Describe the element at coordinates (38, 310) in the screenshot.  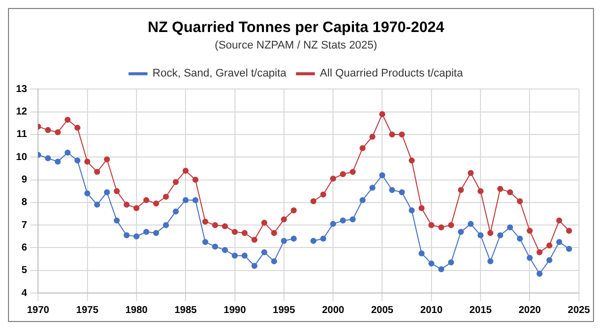
I see `x-tick-label: 1970` at that location.